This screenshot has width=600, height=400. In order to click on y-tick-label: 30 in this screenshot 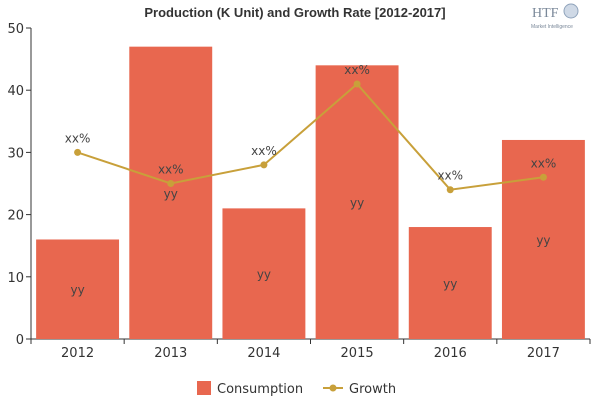, I will do `click(15, 153)`.